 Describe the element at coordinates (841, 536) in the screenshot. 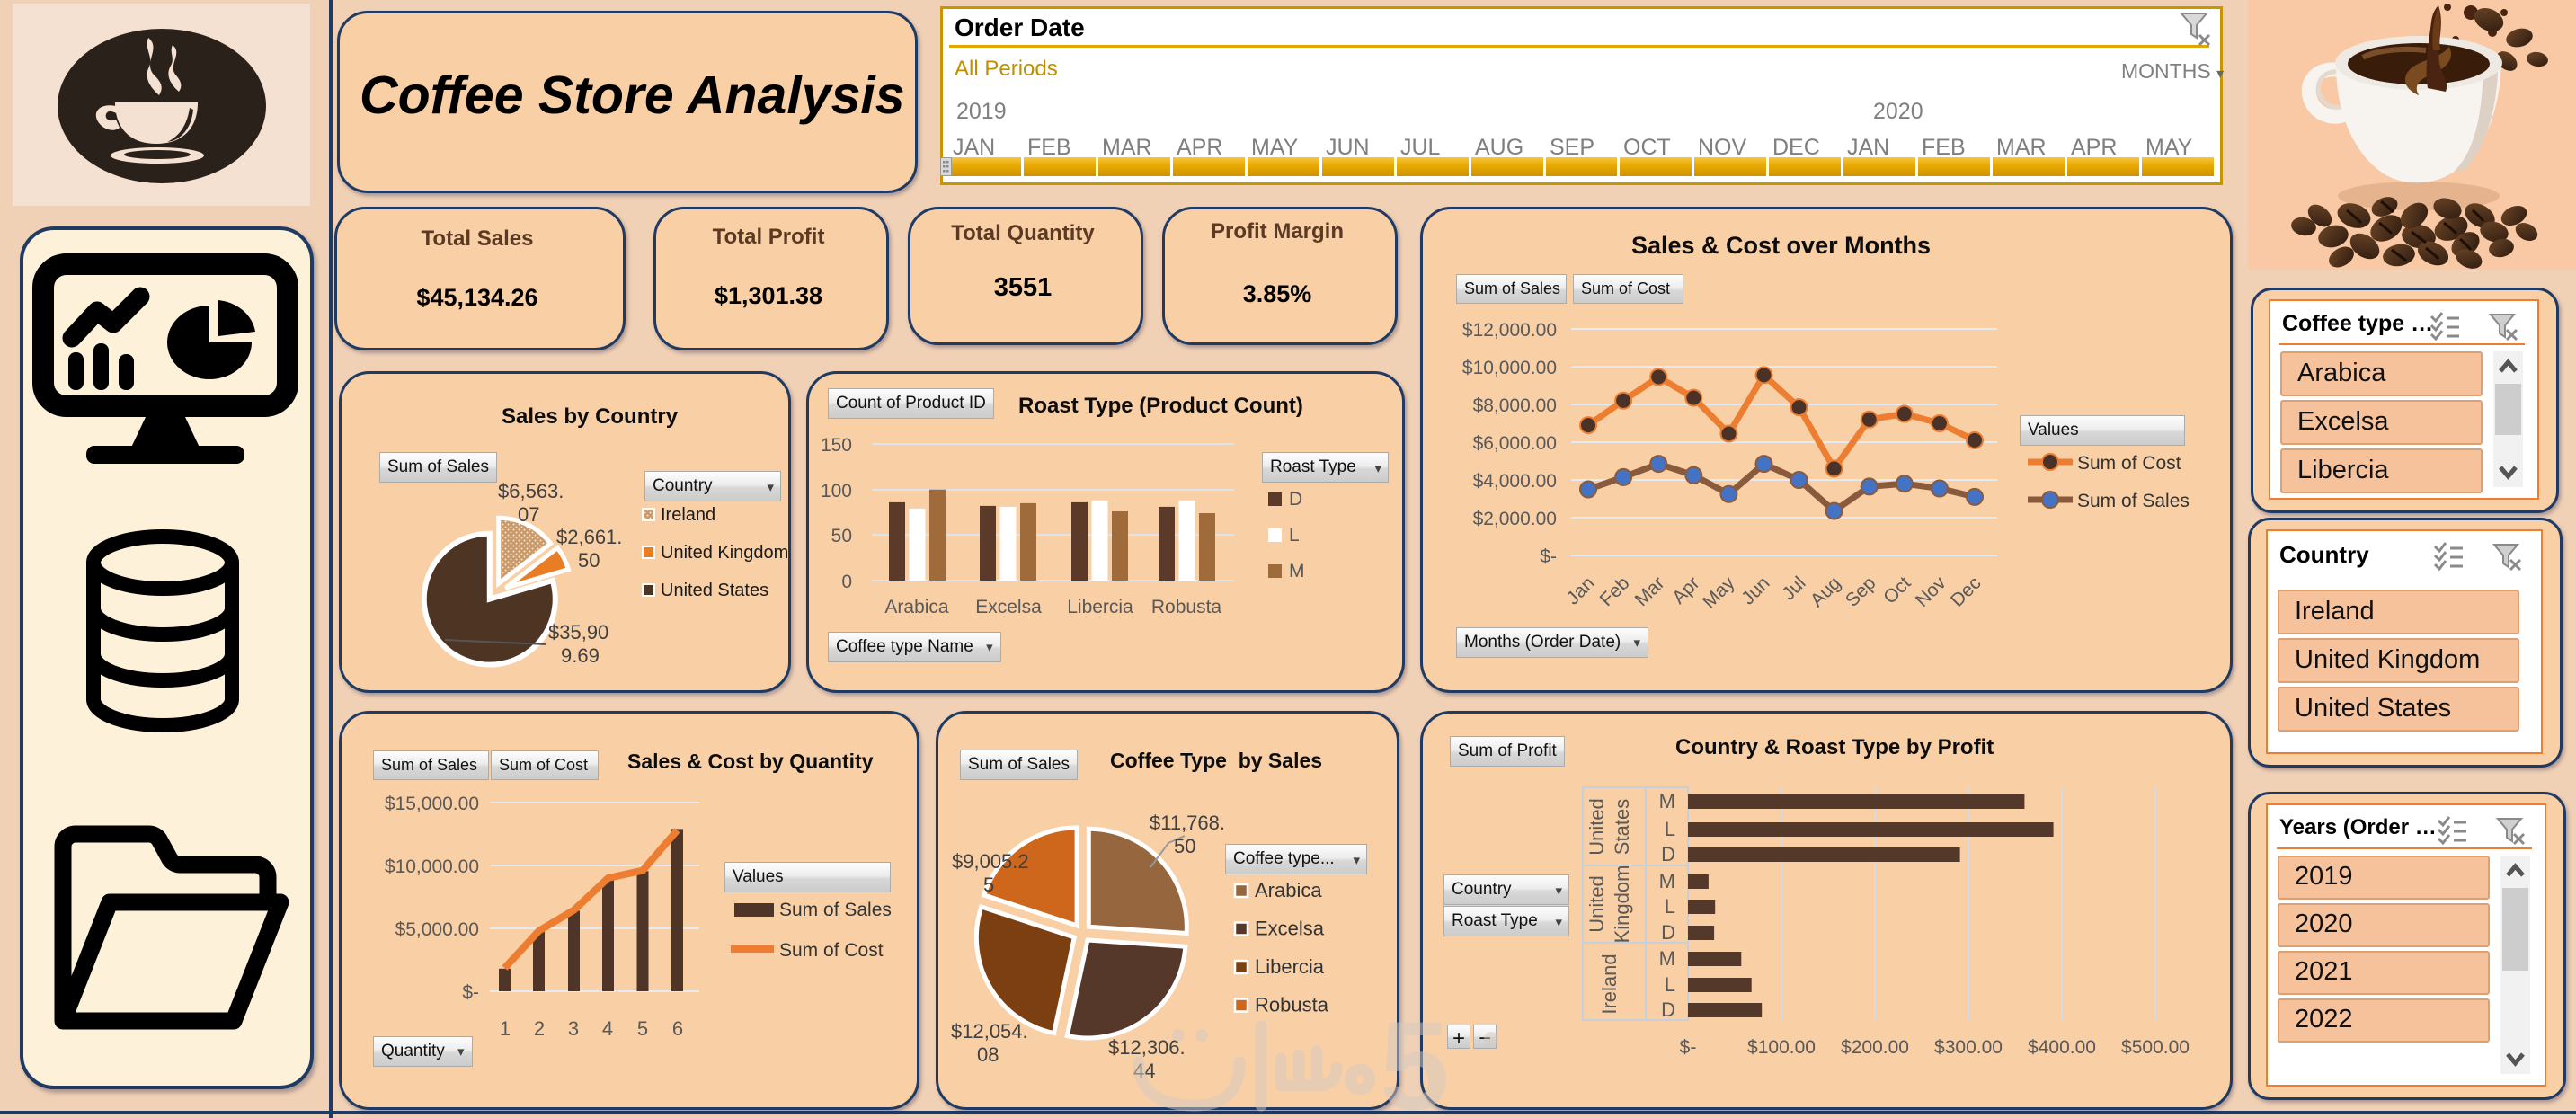

I see `svg-text: 50` at that location.